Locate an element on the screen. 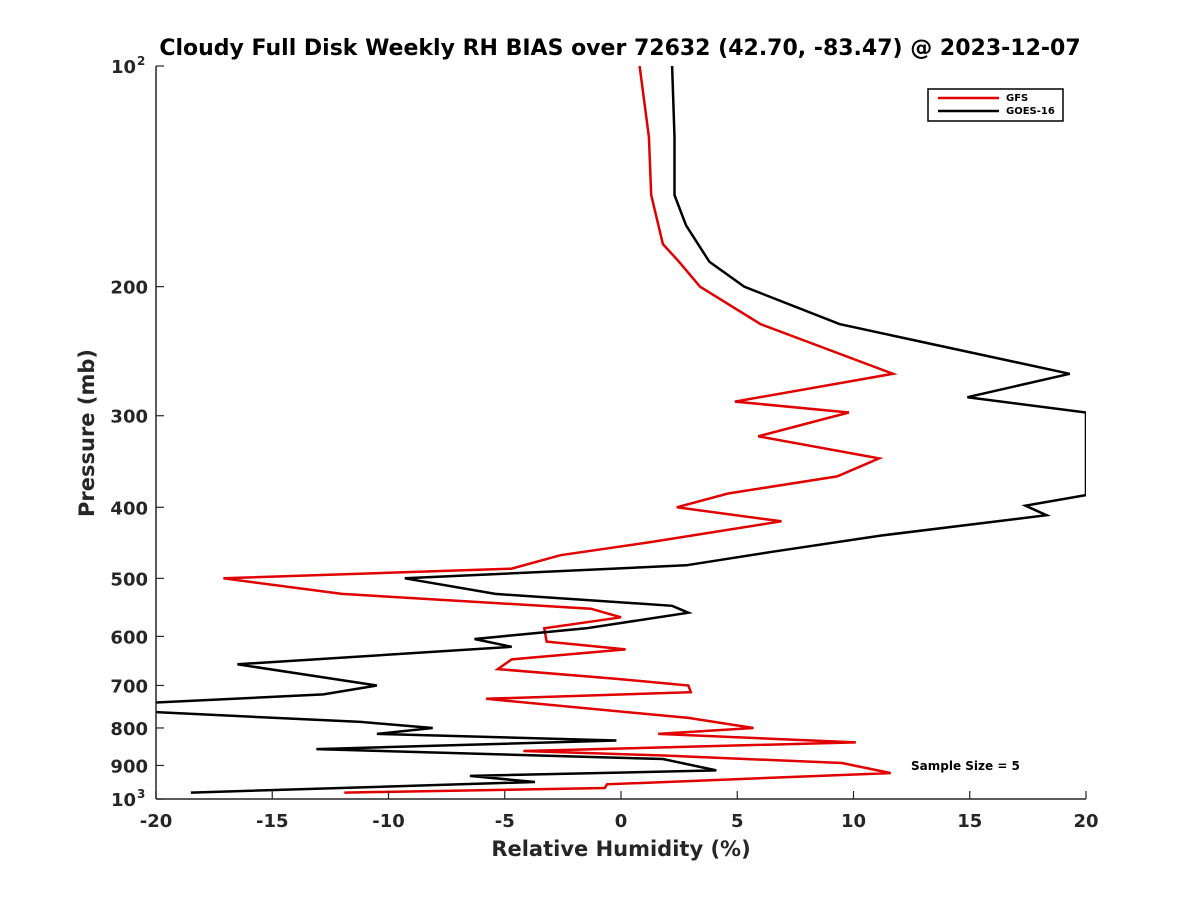  x-tick-label: 15 is located at coordinates (969, 821).